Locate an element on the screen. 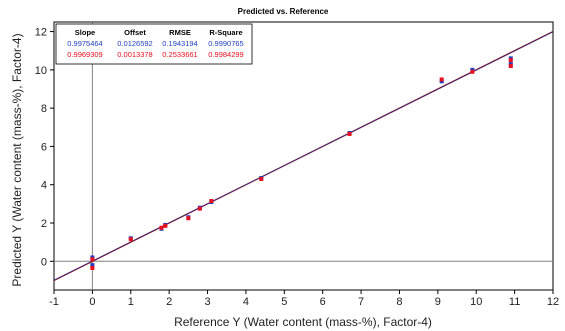  y-tick-label: 12 is located at coordinates (41, 33).